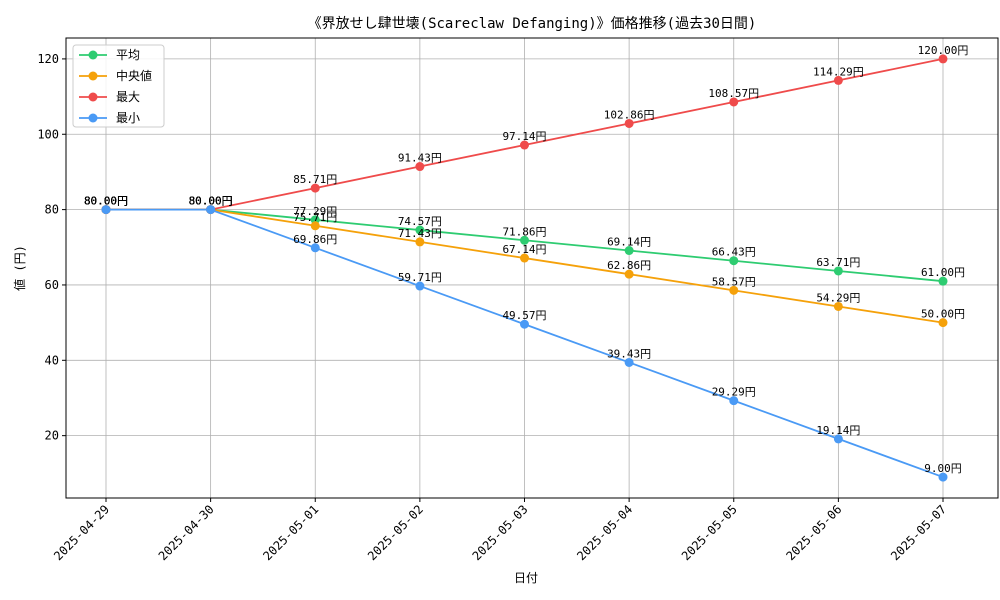 The height and width of the screenshot is (600, 1000). Describe the element at coordinates (52, 436) in the screenshot. I see `y-tick-label: 20` at that location.